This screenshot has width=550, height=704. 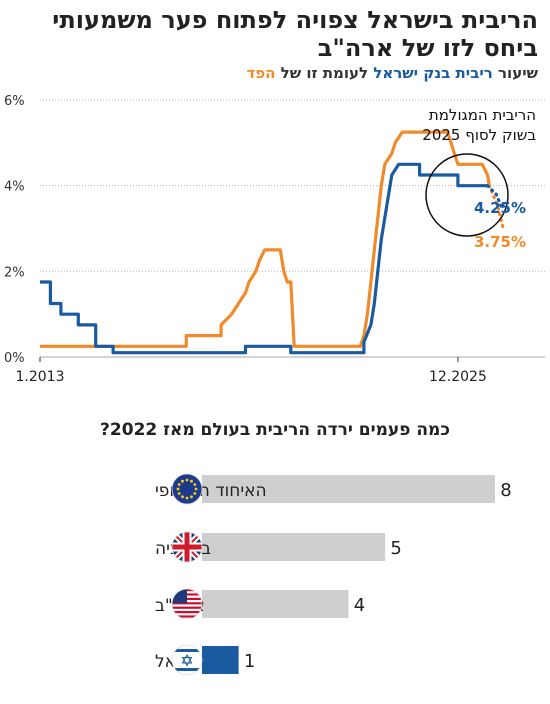 I want to click on y-tick-label: 0%, so click(x=14, y=358).